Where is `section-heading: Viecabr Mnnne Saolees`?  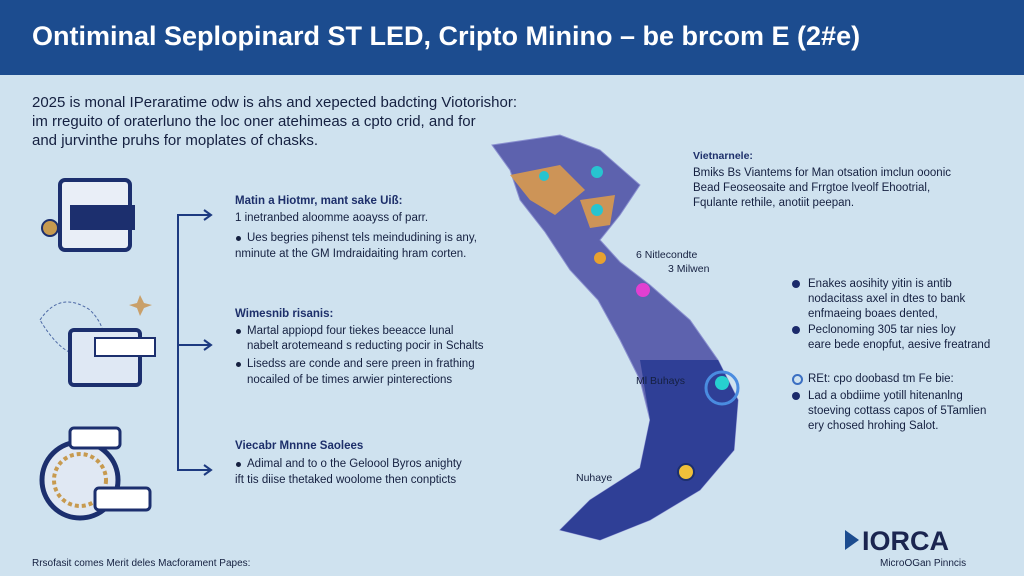 section-heading: Viecabr Mnnne Saolees is located at coordinates (299, 446).